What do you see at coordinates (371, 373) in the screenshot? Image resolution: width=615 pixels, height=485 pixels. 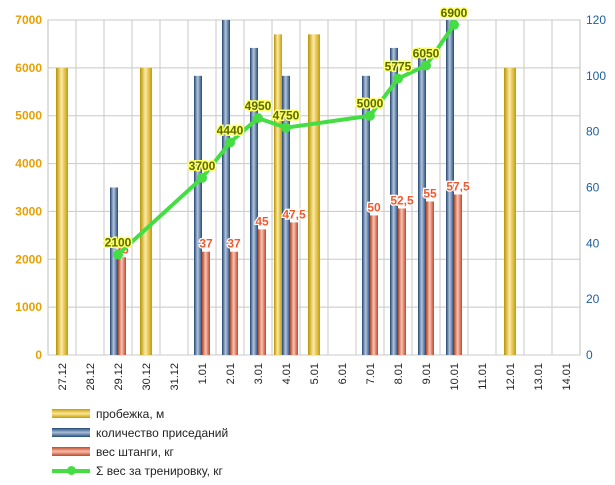 I see `x-tick-label: 7.01` at bounding box center [371, 373].